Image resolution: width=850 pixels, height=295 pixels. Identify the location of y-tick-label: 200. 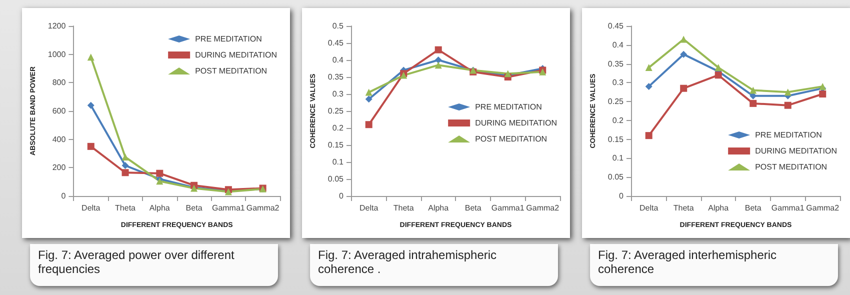
(59, 167).